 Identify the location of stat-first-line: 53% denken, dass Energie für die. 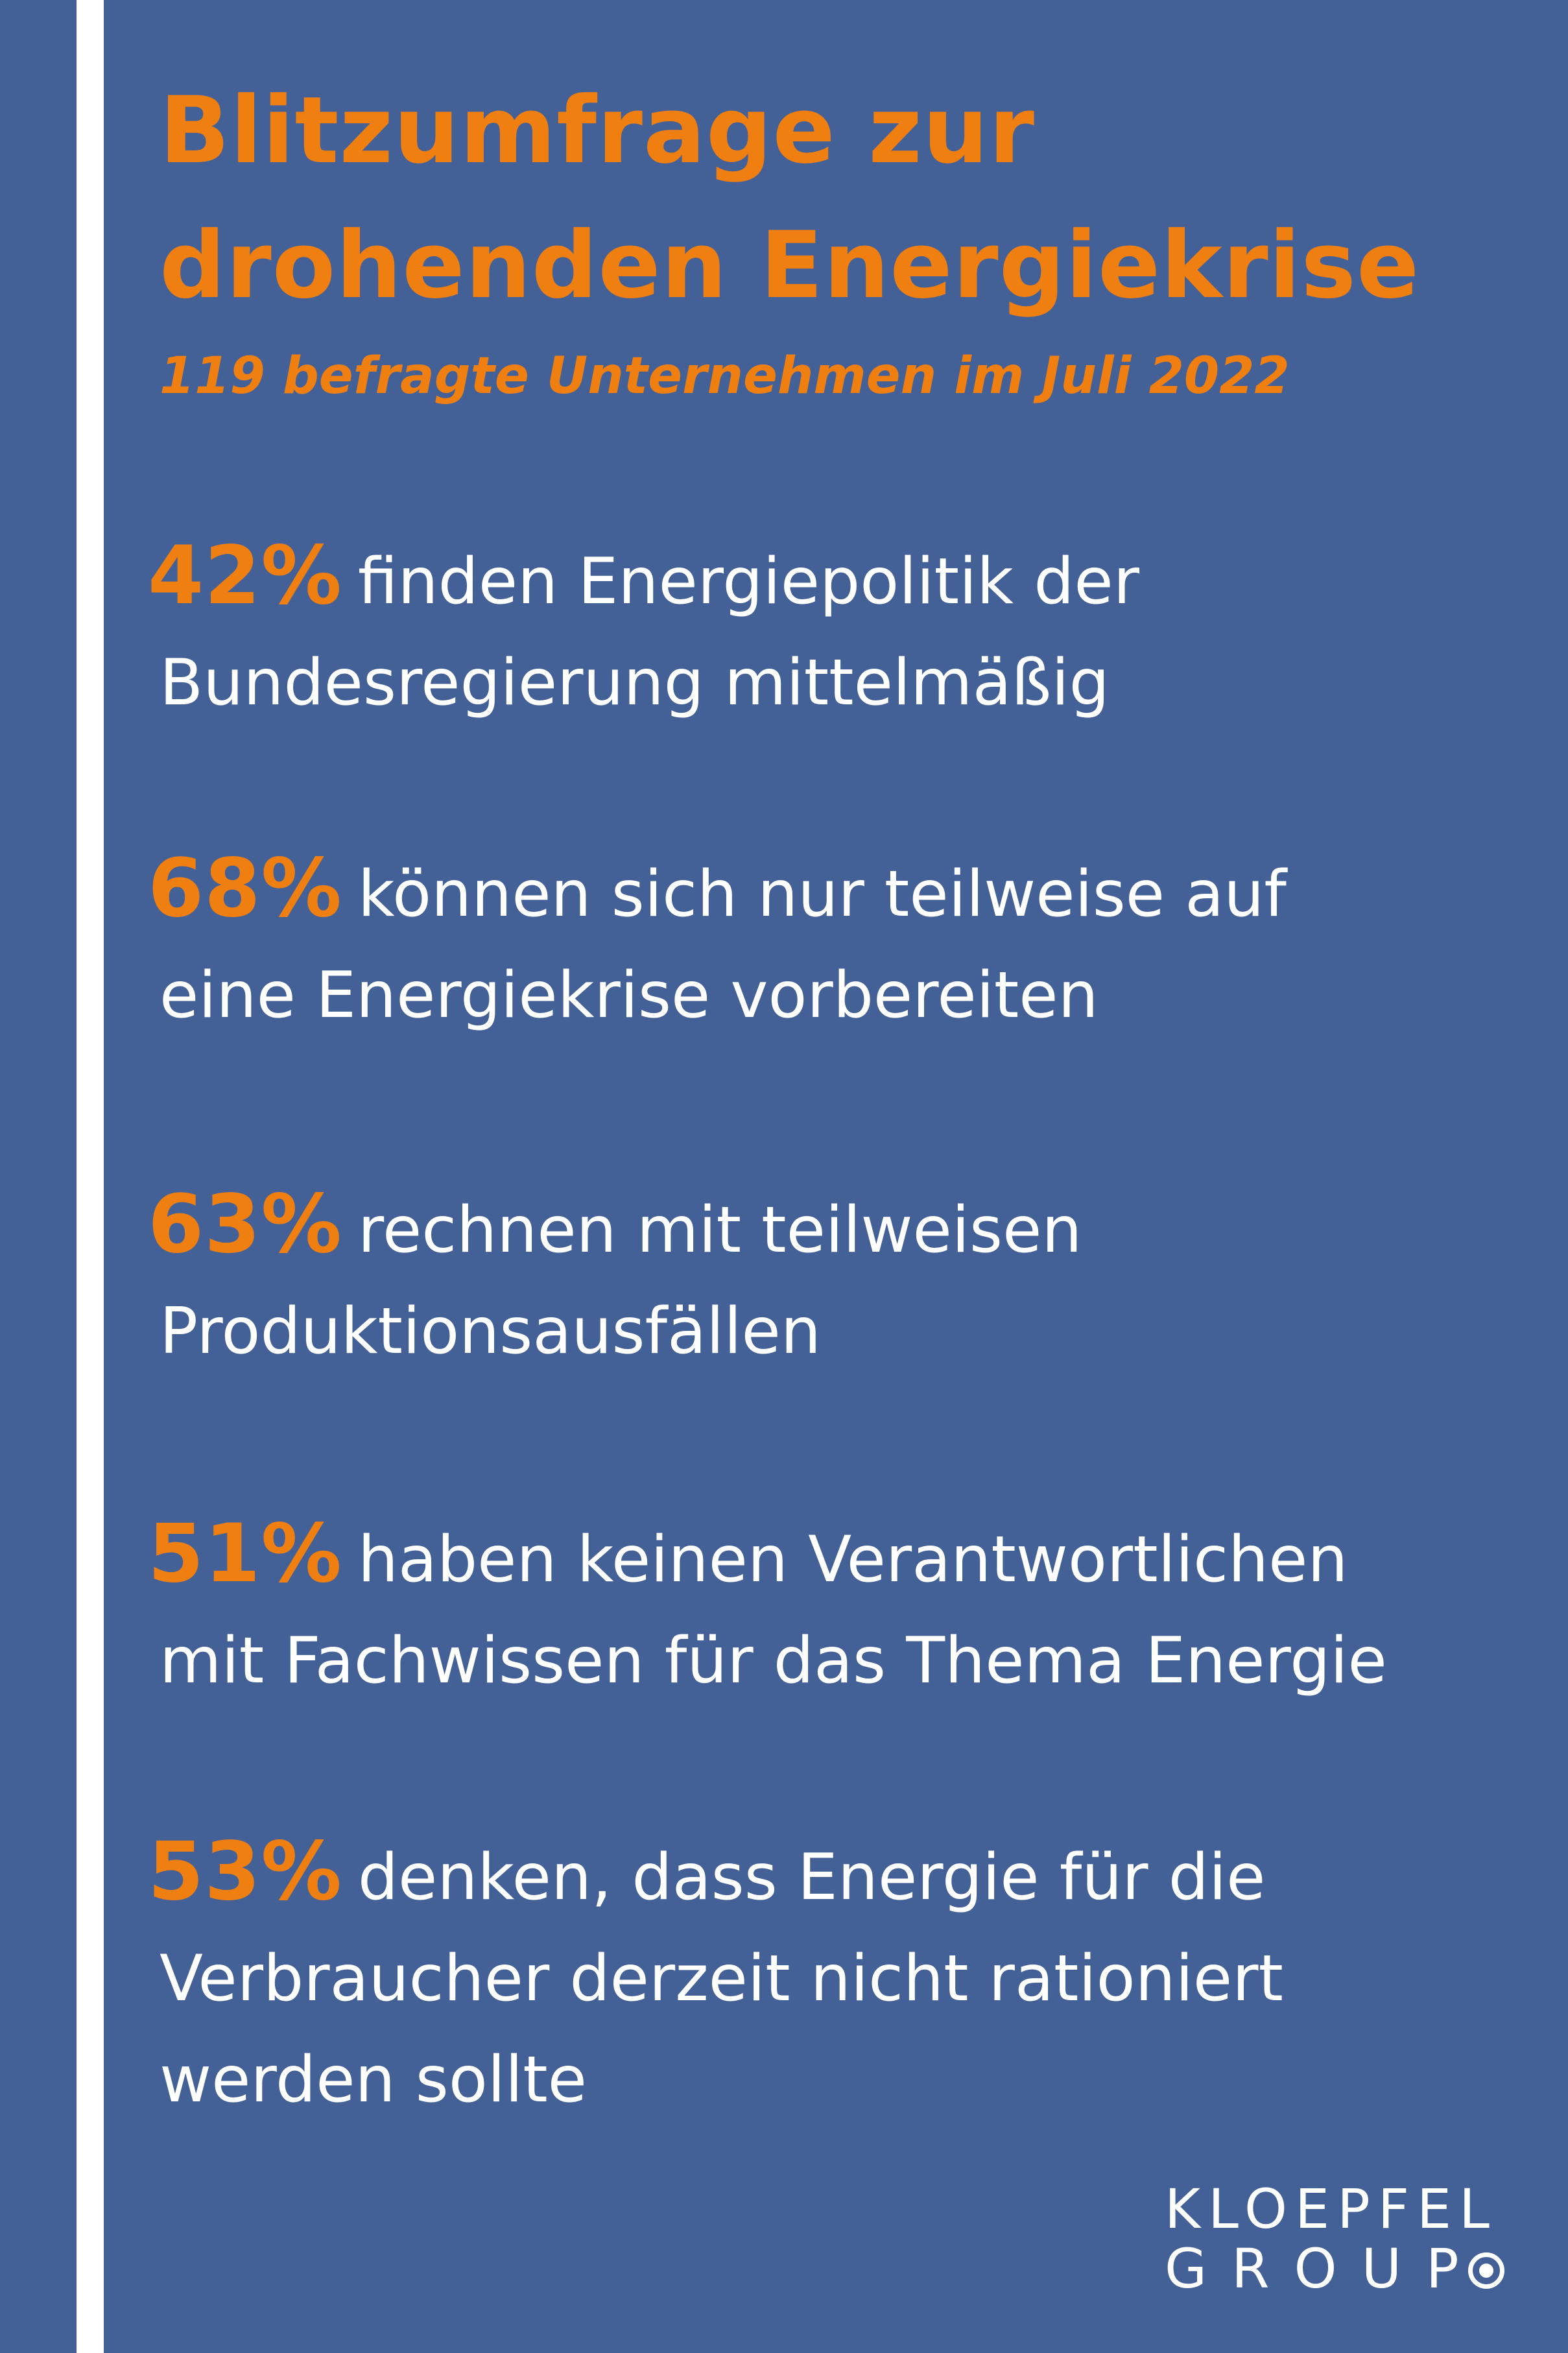
(707, 1871).